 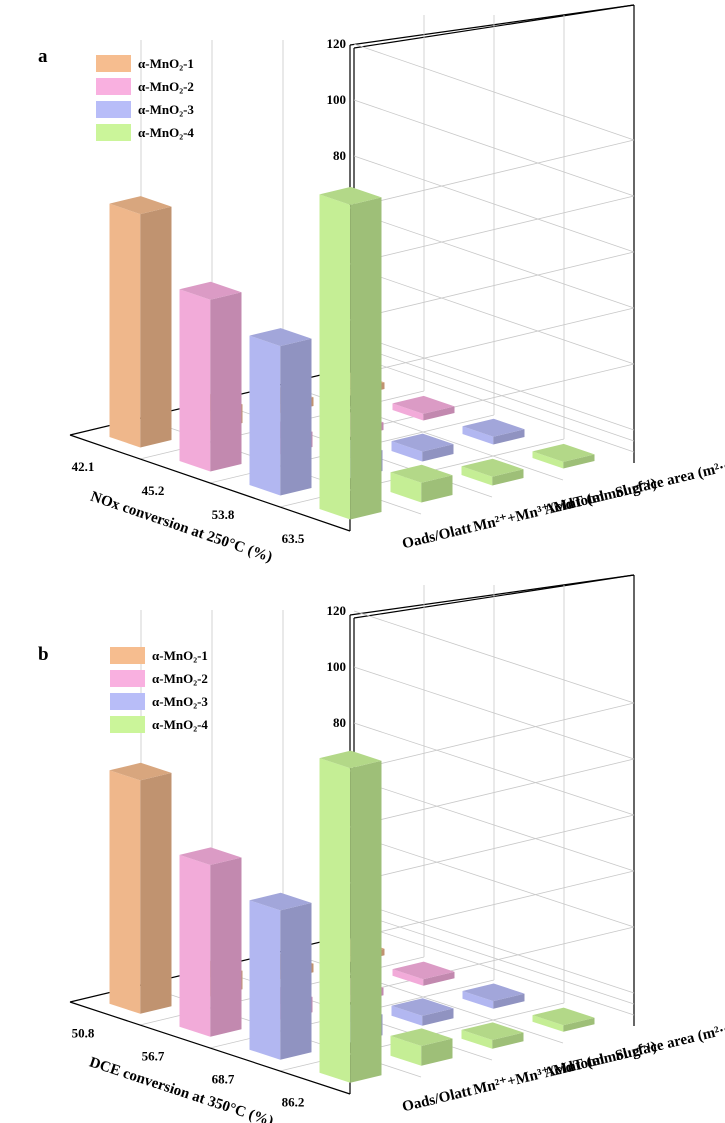 What do you see at coordinates (181, 1089) in the screenshot?
I see `x-axis-label: DCE conversion at 350°C (%)` at bounding box center [181, 1089].